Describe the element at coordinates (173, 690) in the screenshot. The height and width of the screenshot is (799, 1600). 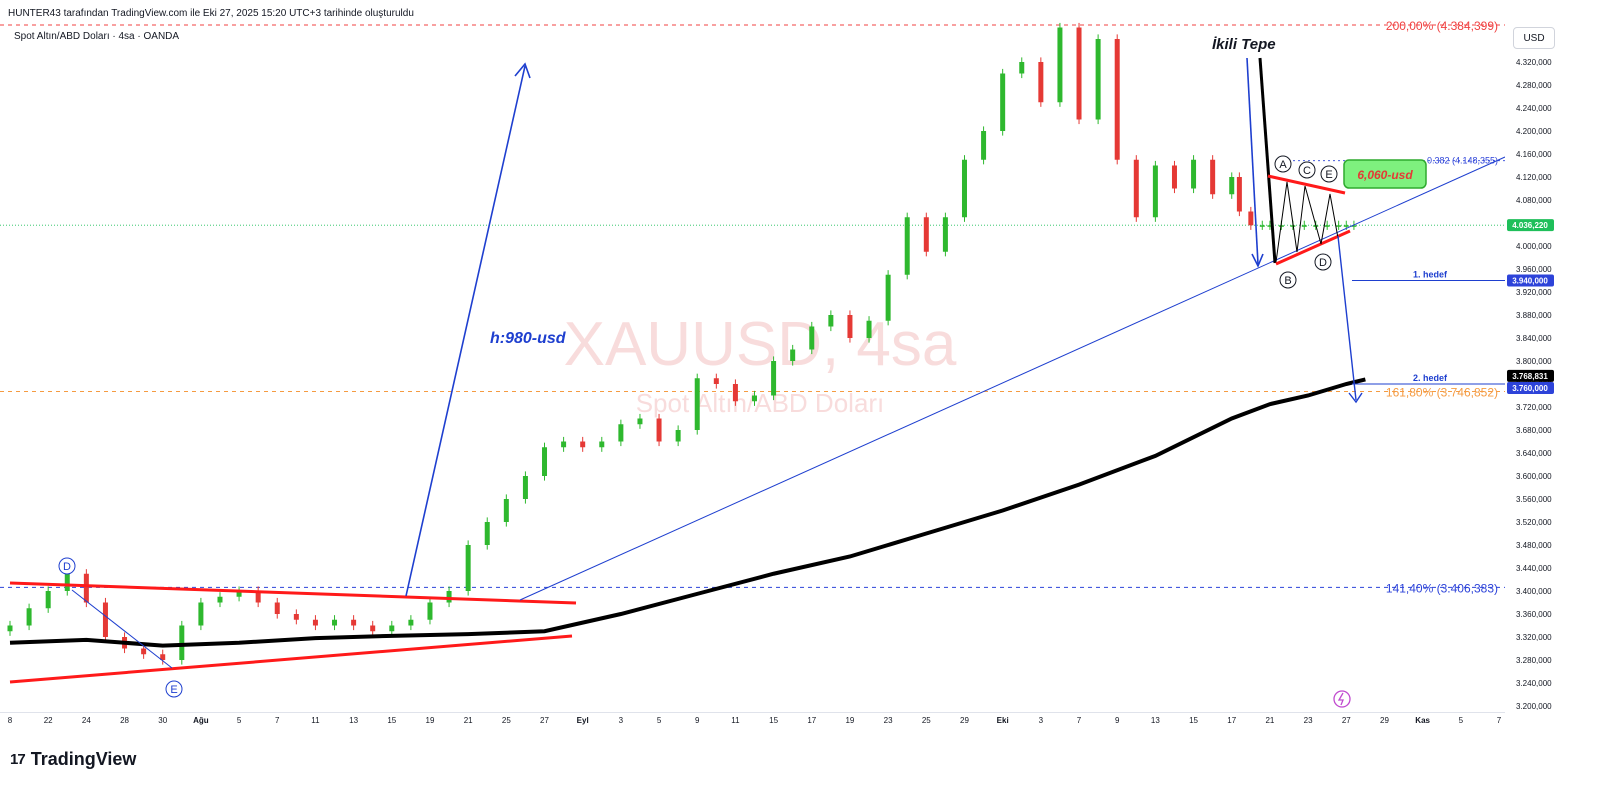
I see `wave-label: E` at that location.